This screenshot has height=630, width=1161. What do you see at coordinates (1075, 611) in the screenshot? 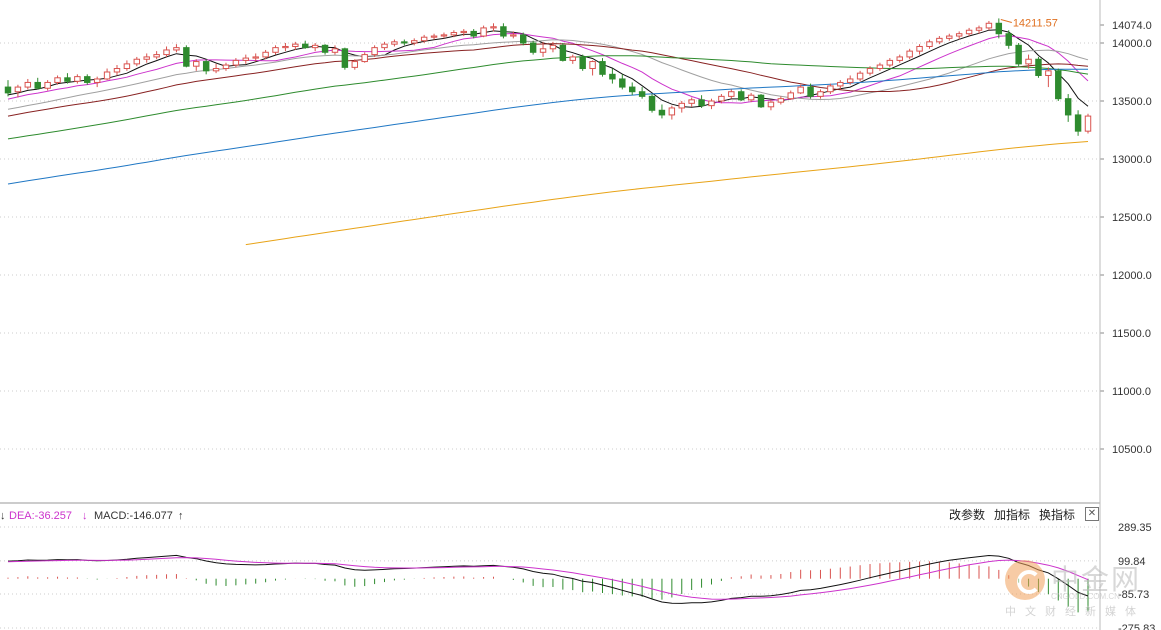
I see `watermark-subtitle: 中文财经新媒体` at bounding box center [1075, 611].